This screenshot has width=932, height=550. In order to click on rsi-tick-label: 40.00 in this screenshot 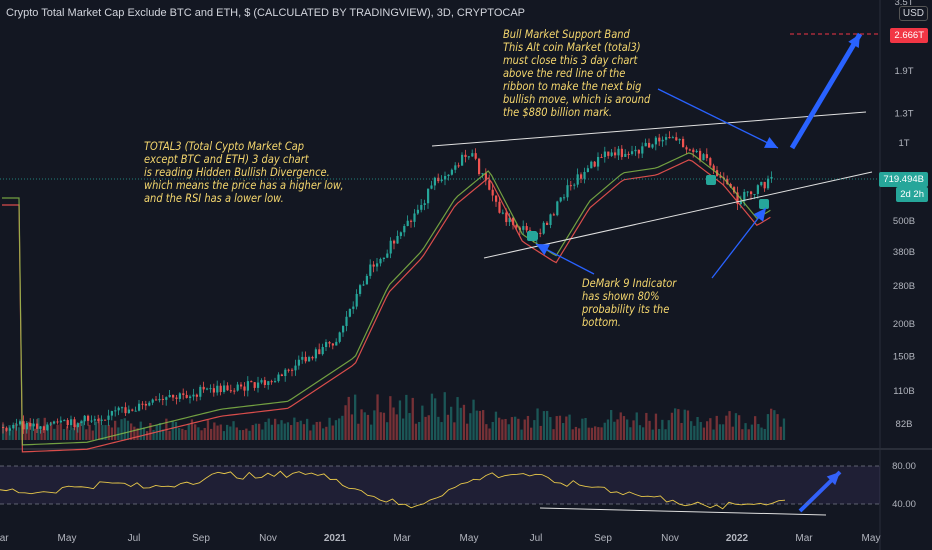, I will do `click(904, 504)`.